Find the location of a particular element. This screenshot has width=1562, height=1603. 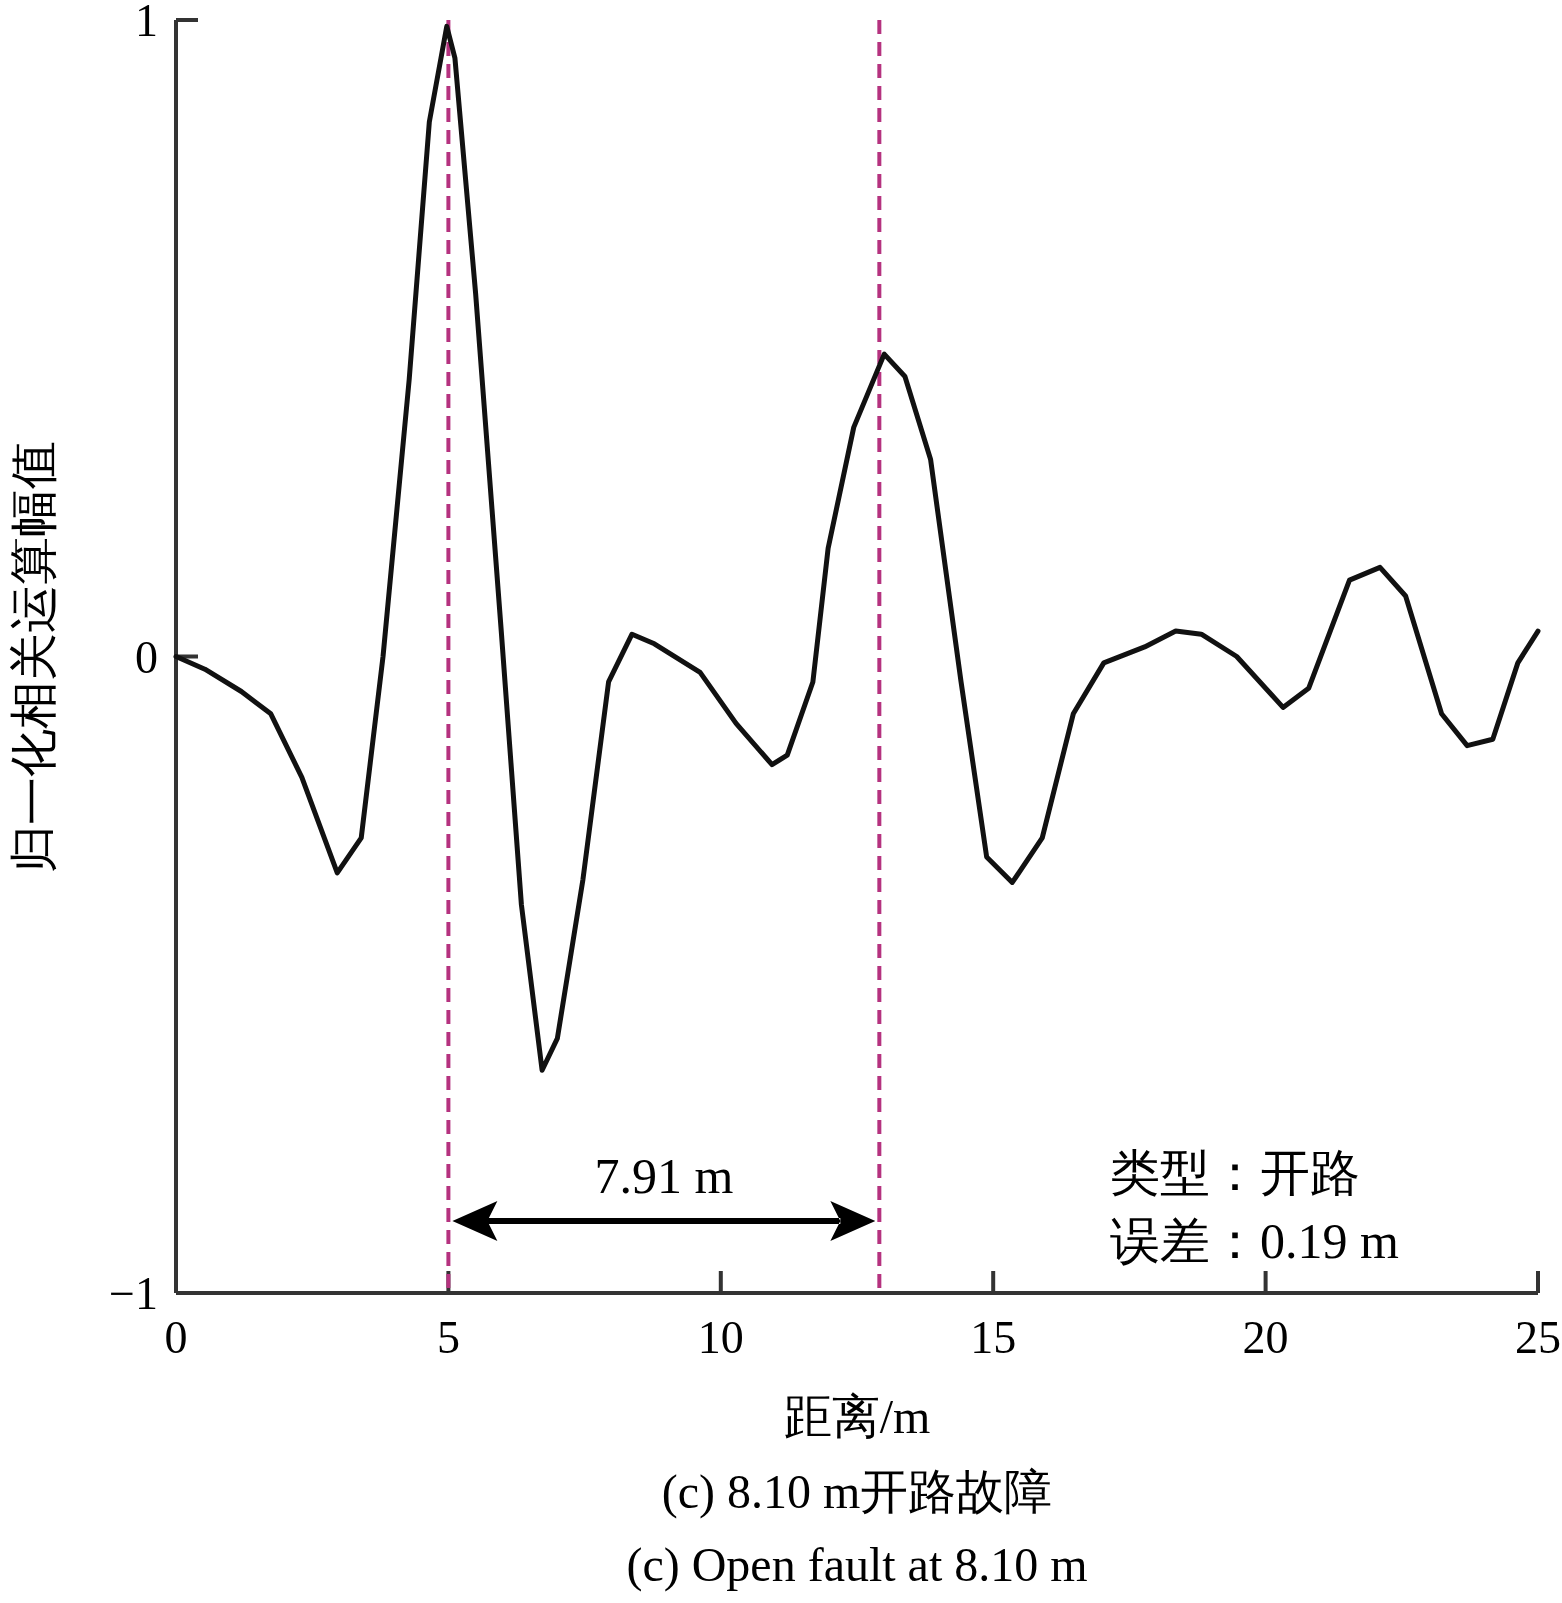

x-tick-label: 5 is located at coordinates (448, 1337).